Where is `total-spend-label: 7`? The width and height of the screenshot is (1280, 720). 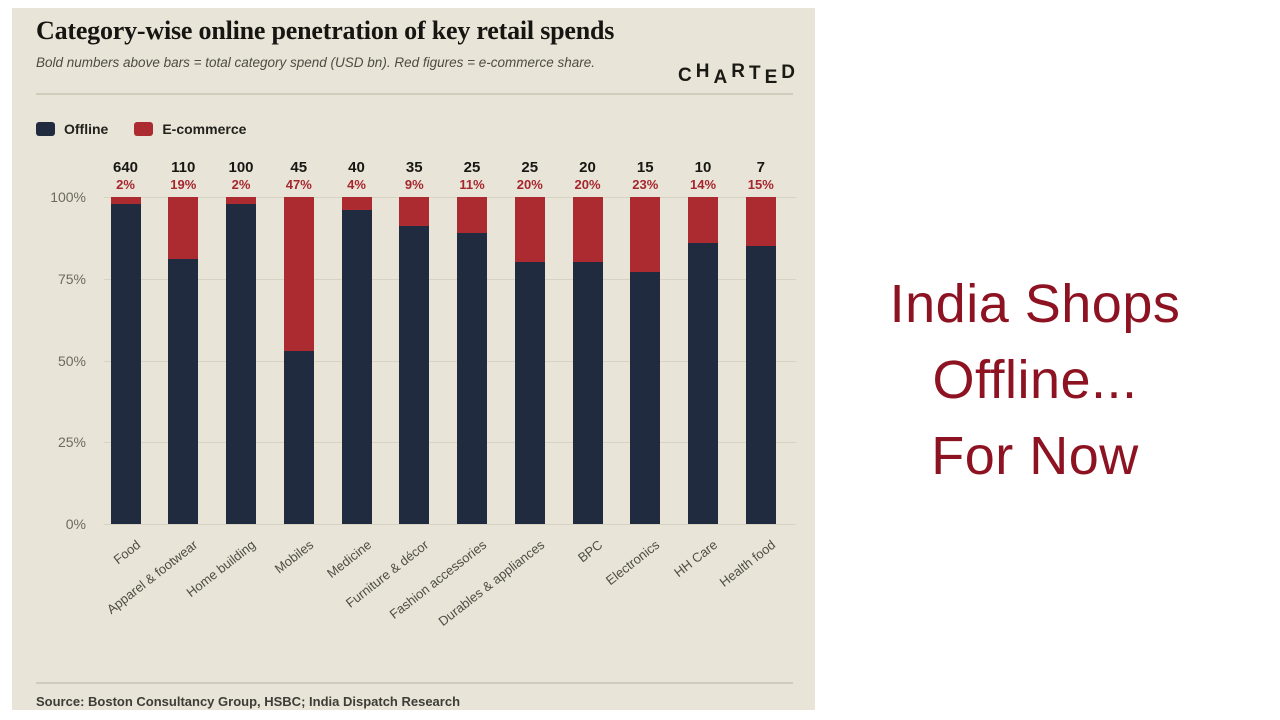 total-spend-label: 7 is located at coordinates (760, 167).